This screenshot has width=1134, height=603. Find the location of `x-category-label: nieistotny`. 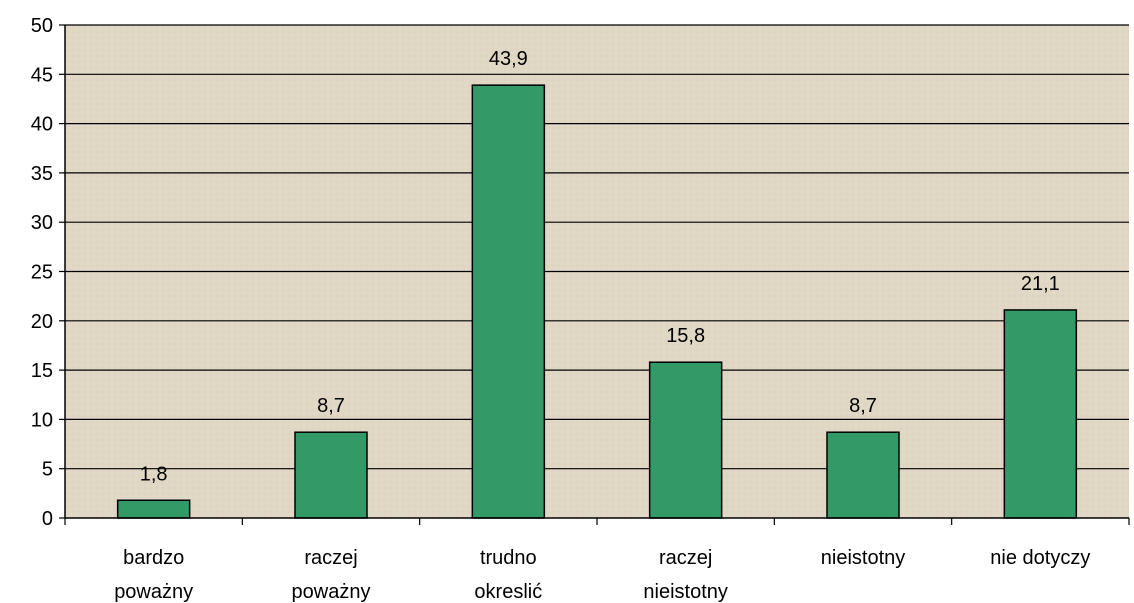

x-category-label: nieistotny is located at coordinates (863, 558).